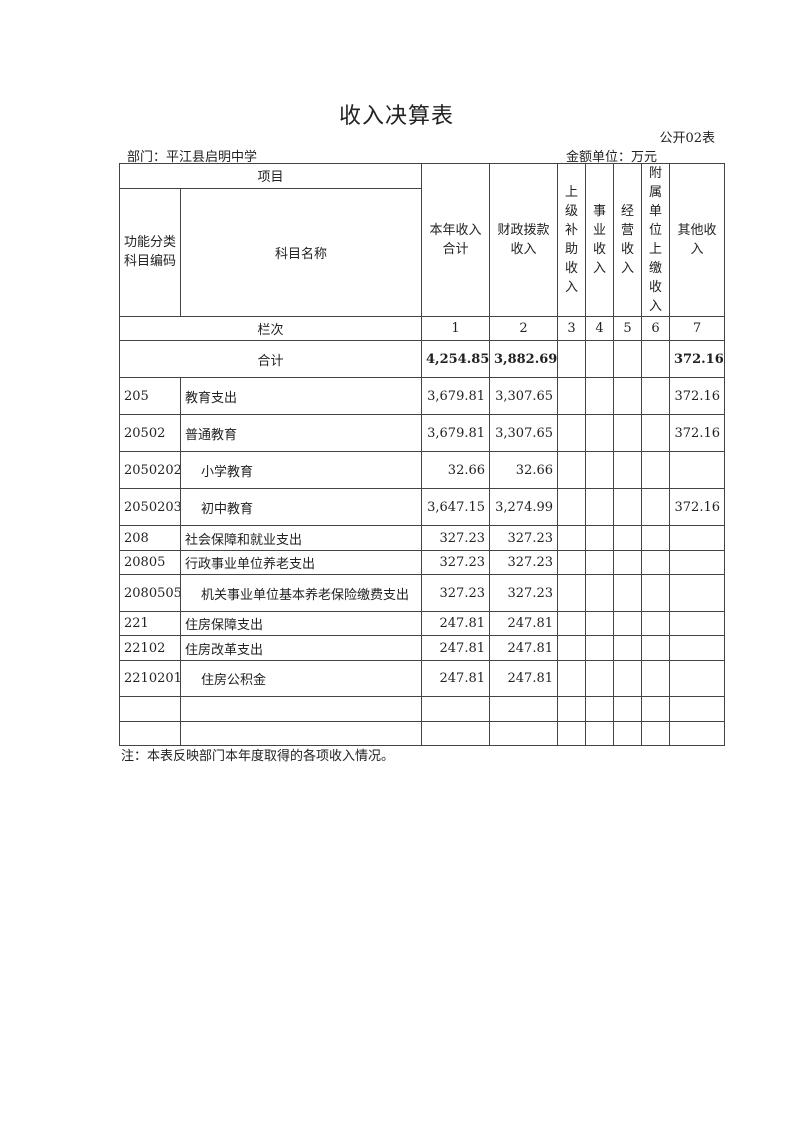  Describe the element at coordinates (270, 328) in the screenshot. I see `column-sequence-label: 栏次` at that location.